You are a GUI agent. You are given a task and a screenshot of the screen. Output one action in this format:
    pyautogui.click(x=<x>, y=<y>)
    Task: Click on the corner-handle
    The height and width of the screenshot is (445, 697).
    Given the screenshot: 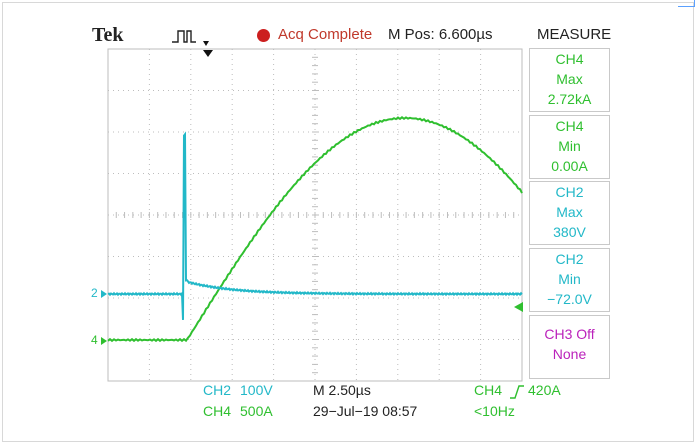 What is the action you would take?
    pyautogui.click(x=686, y=3)
    